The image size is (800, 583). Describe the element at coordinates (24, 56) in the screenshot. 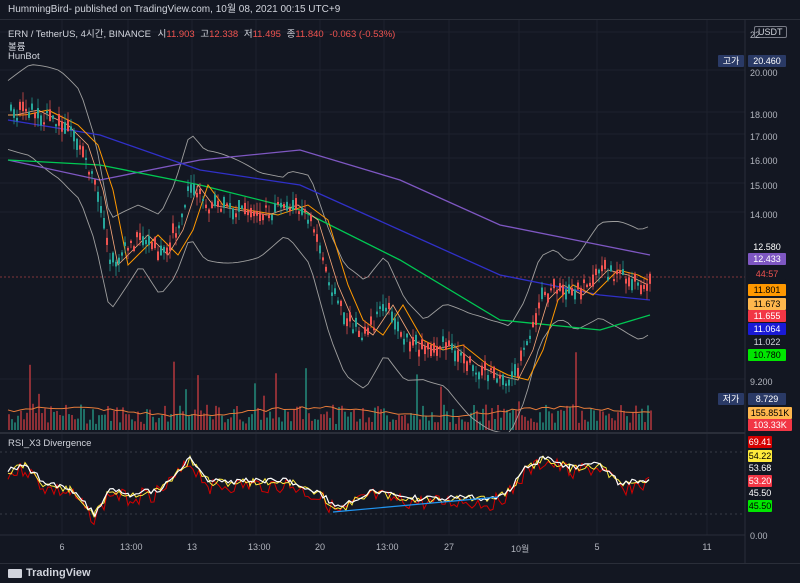

I see `hunbot-legend: HunBot` at that location.